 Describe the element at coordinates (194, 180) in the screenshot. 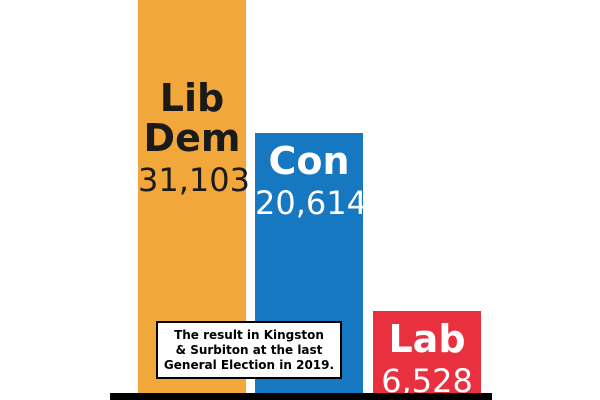

I see `value-label: 31,103` at that location.